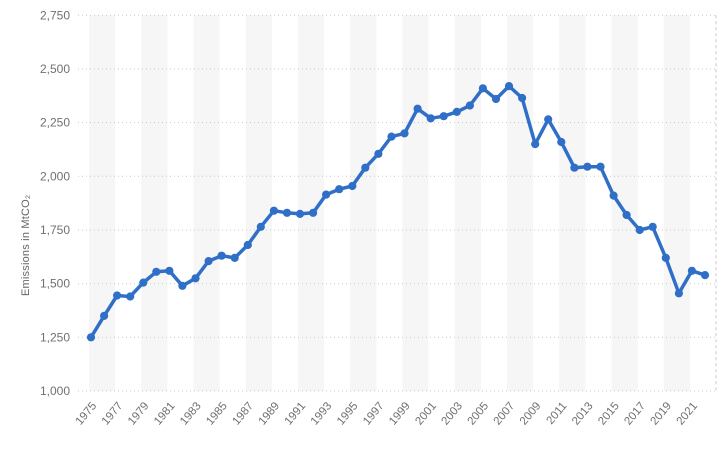  Describe the element at coordinates (583, 413) in the screenshot. I see `x-tick-label: 2013` at that location.